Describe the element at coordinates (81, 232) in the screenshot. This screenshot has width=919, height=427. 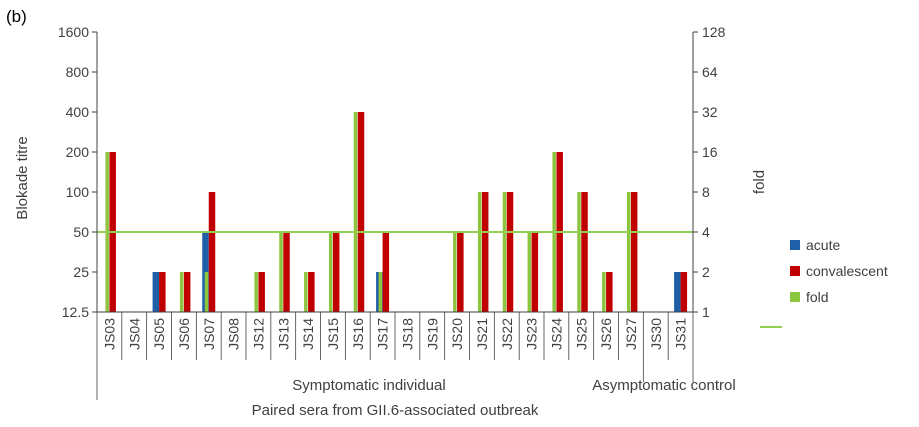
I see `y-left-tick-label: 50` at that location.